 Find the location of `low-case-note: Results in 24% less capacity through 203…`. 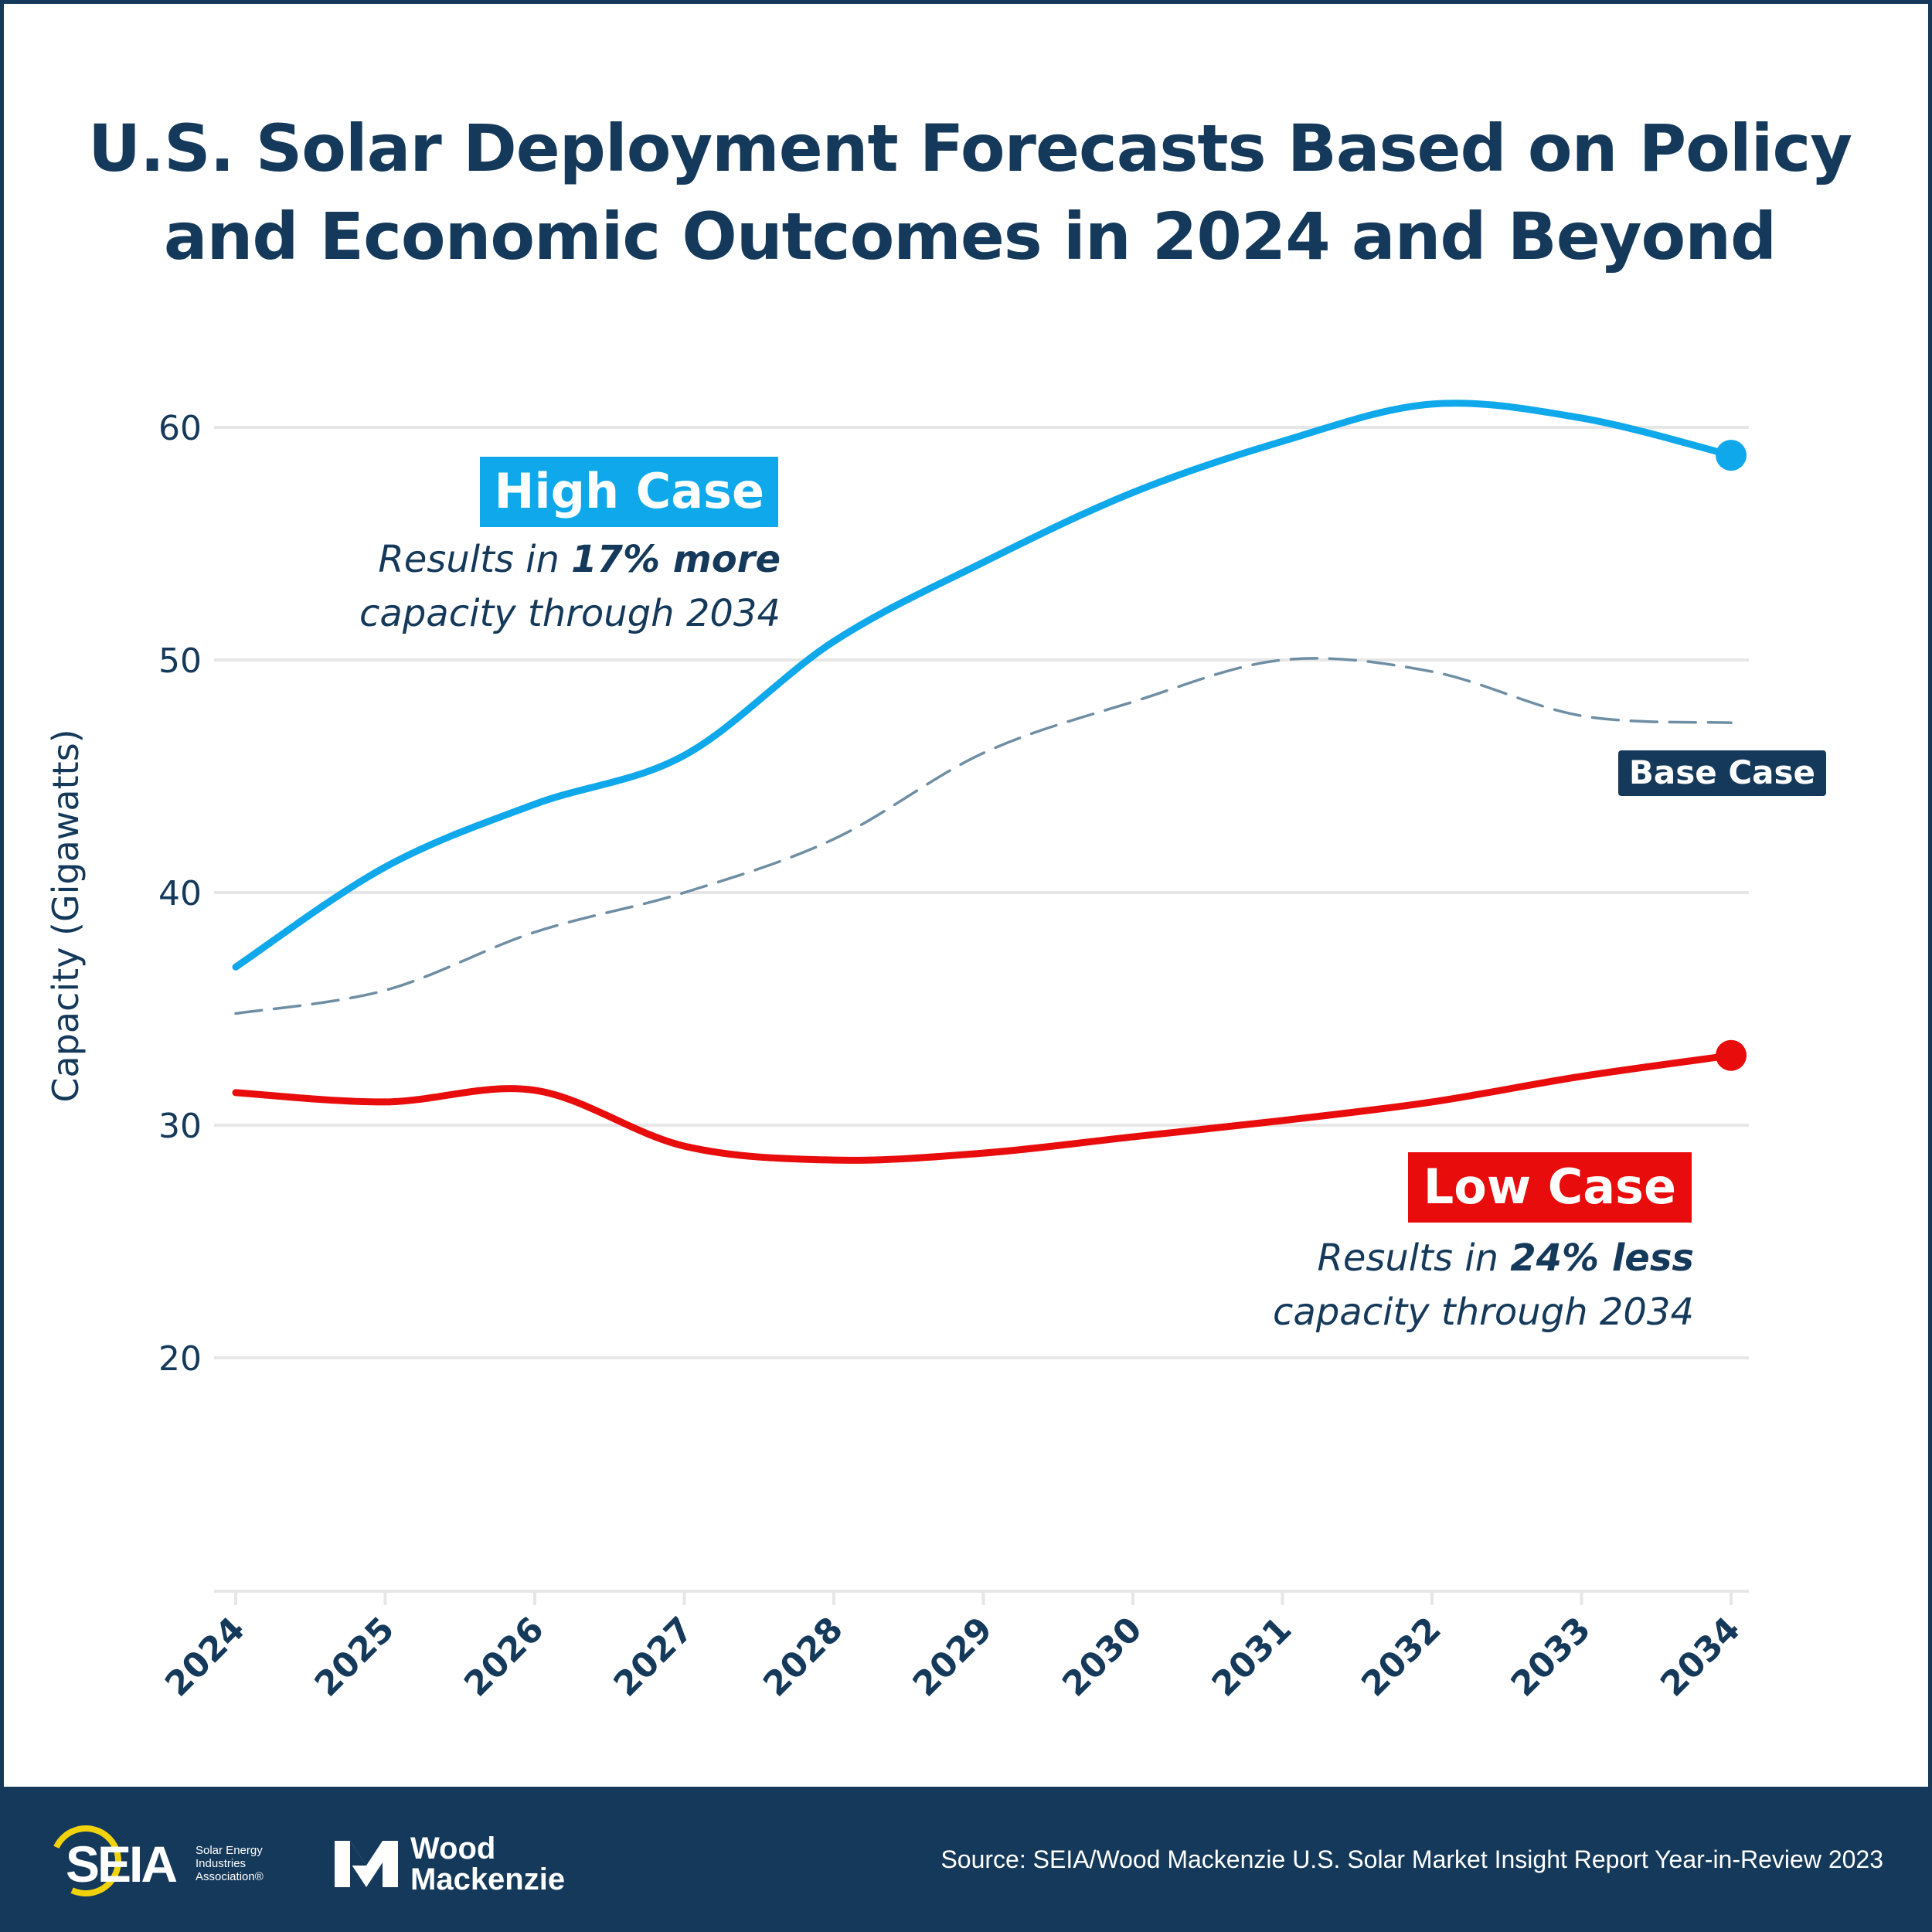

low-case-note: Results in 24% less capacity through 203… is located at coordinates (1483, 1285).